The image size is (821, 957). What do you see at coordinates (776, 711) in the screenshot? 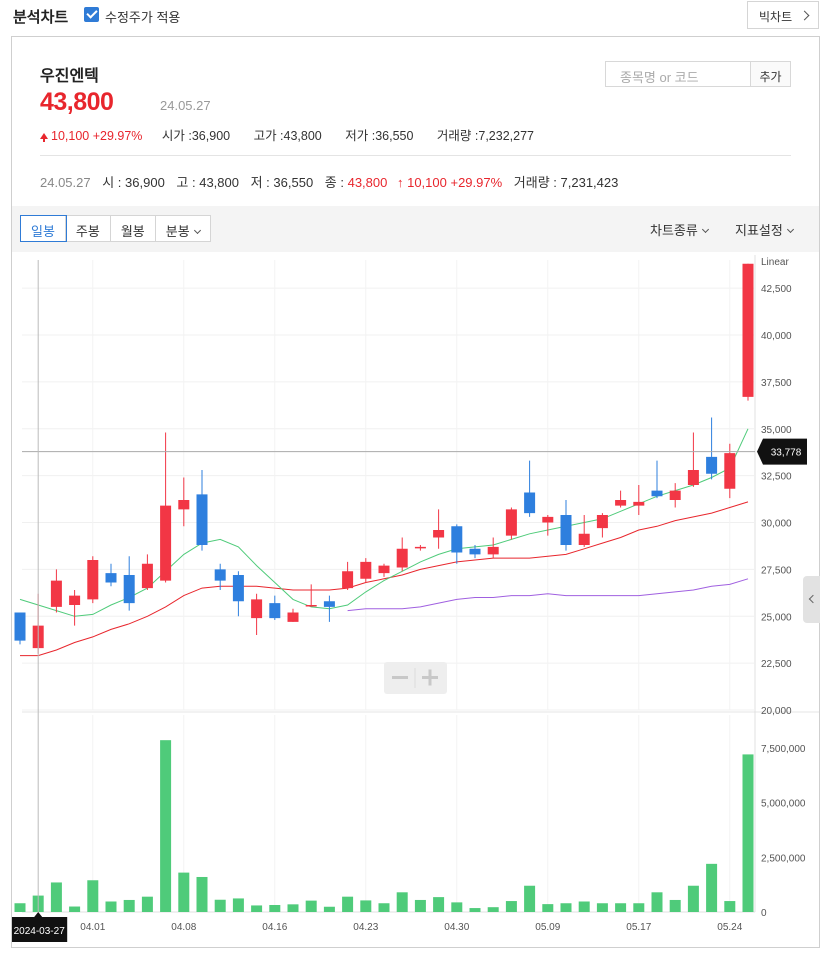
I see `price-tick-label: 20,000` at bounding box center [776, 711].